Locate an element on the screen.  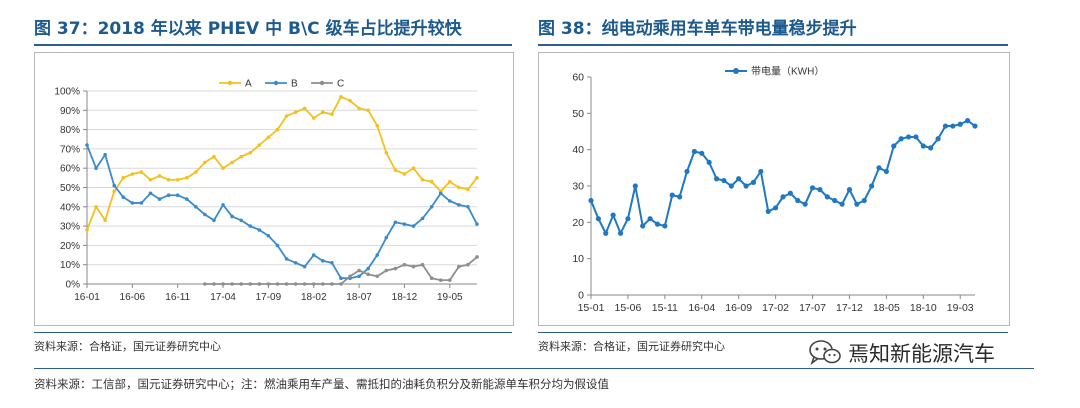
y-tick-label: 10 is located at coordinates (578, 259).